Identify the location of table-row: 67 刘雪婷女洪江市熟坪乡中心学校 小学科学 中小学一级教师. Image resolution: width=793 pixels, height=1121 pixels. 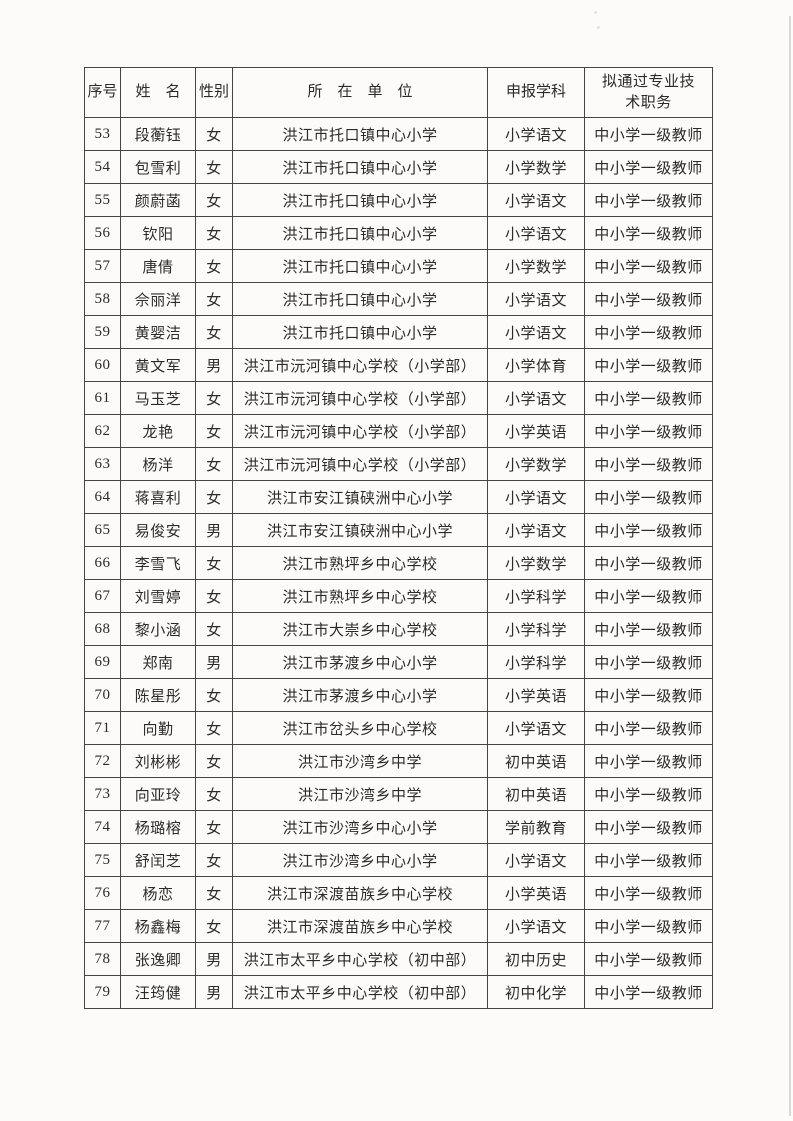
(398, 596).